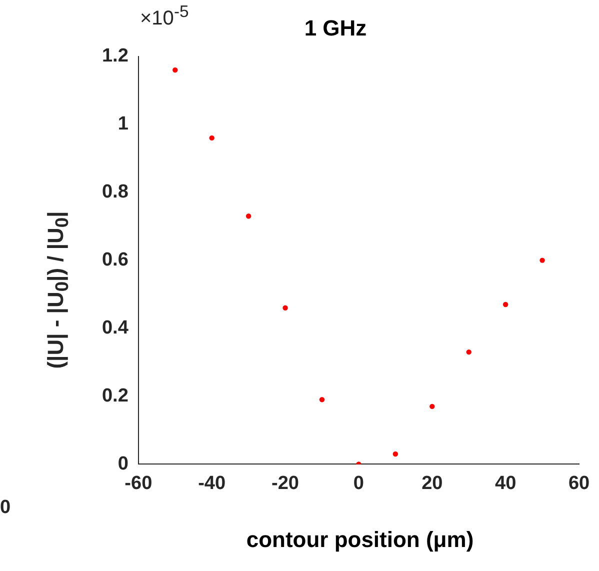 This screenshot has width=599, height=571. What do you see at coordinates (115, 56) in the screenshot?
I see `y-tick-label: 1.2` at bounding box center [115, 56].